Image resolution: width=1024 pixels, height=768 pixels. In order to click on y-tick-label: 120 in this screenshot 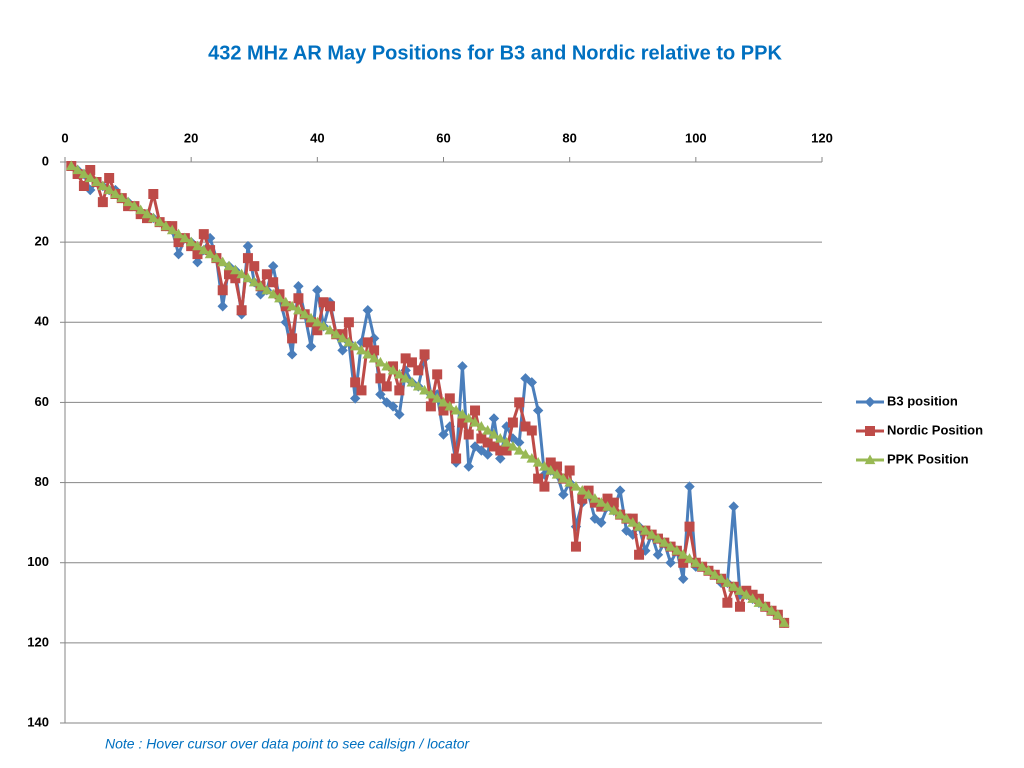, I will do `click(38, 641)`.